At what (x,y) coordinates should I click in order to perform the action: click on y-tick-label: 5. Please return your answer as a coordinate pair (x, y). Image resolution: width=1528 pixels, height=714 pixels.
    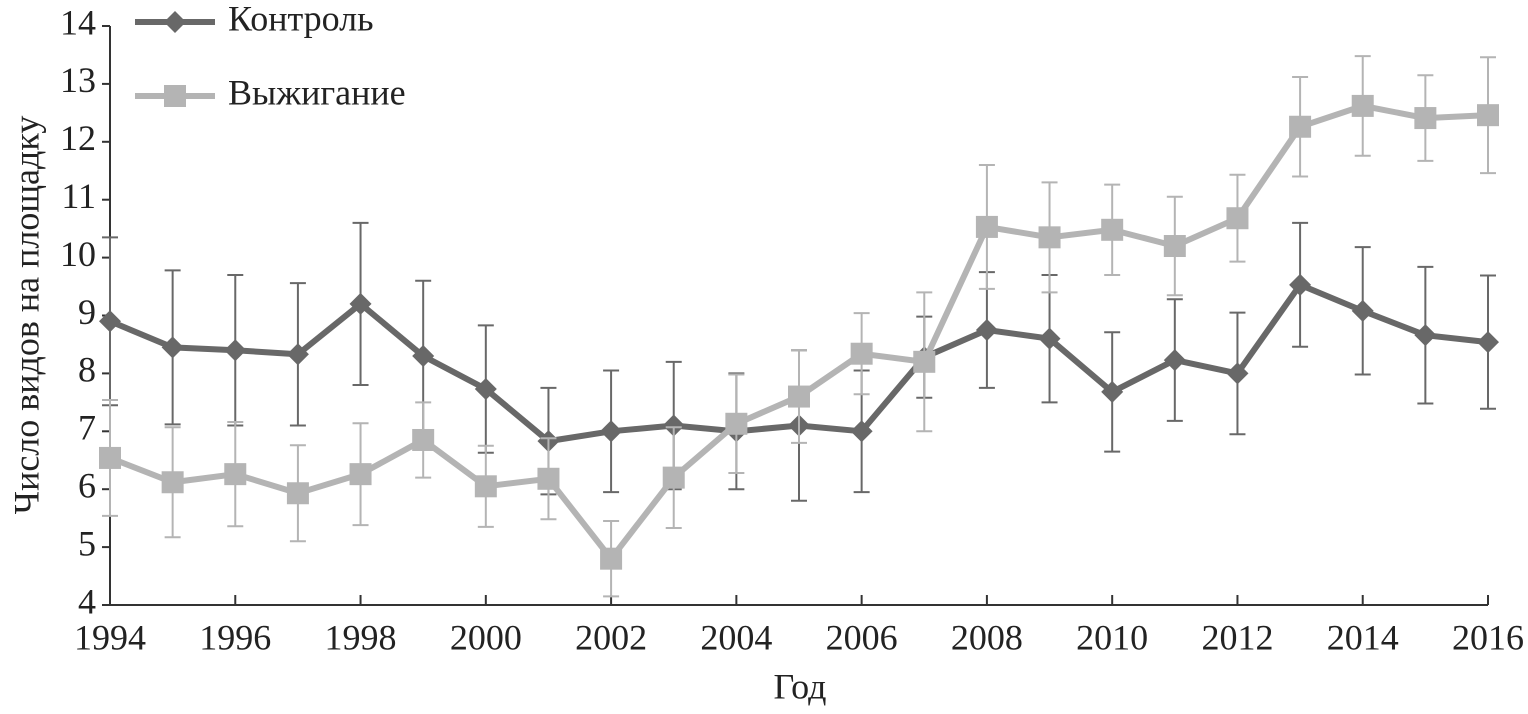
    Looking at the image, I should click on (87, 543).